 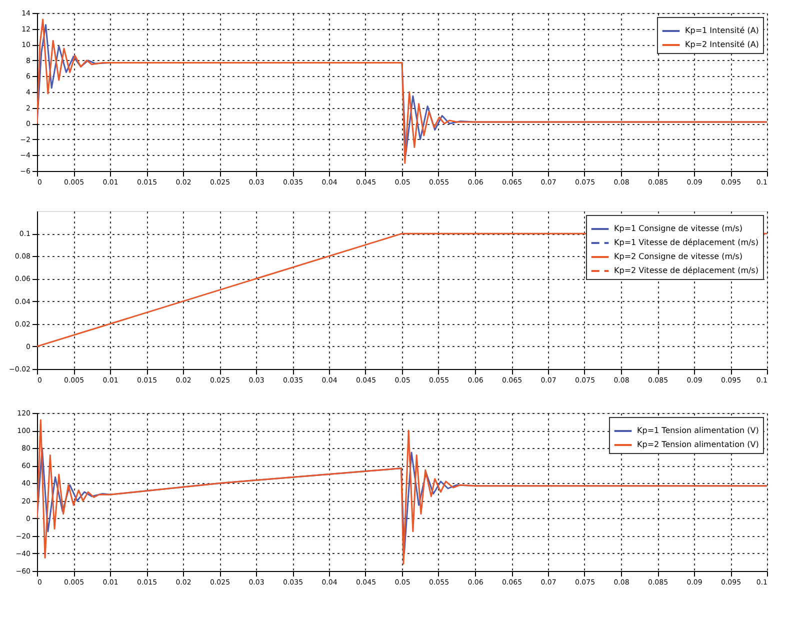 I want to click on legend-label: Kp=2 Tension alimentation (V), so click(x=698, y=444).